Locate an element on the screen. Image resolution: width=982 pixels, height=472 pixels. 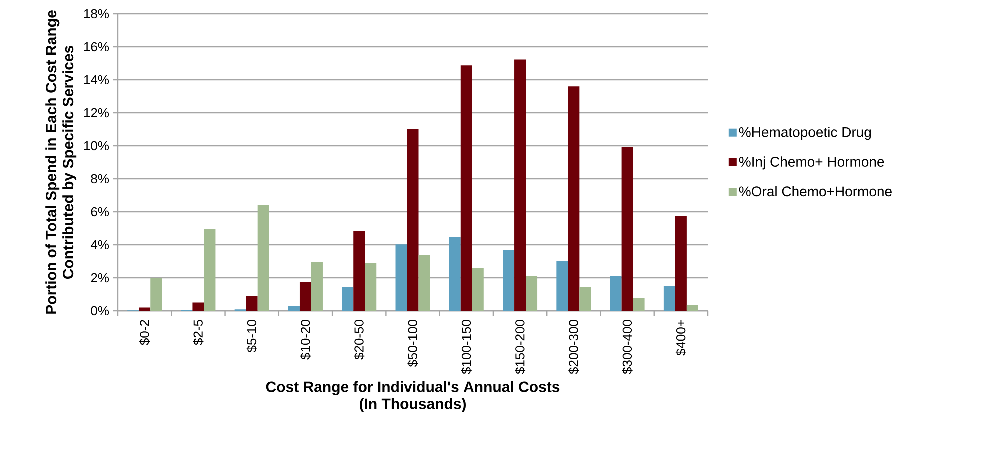
y-tick-label: 14% is located at coordinates (97, 80).